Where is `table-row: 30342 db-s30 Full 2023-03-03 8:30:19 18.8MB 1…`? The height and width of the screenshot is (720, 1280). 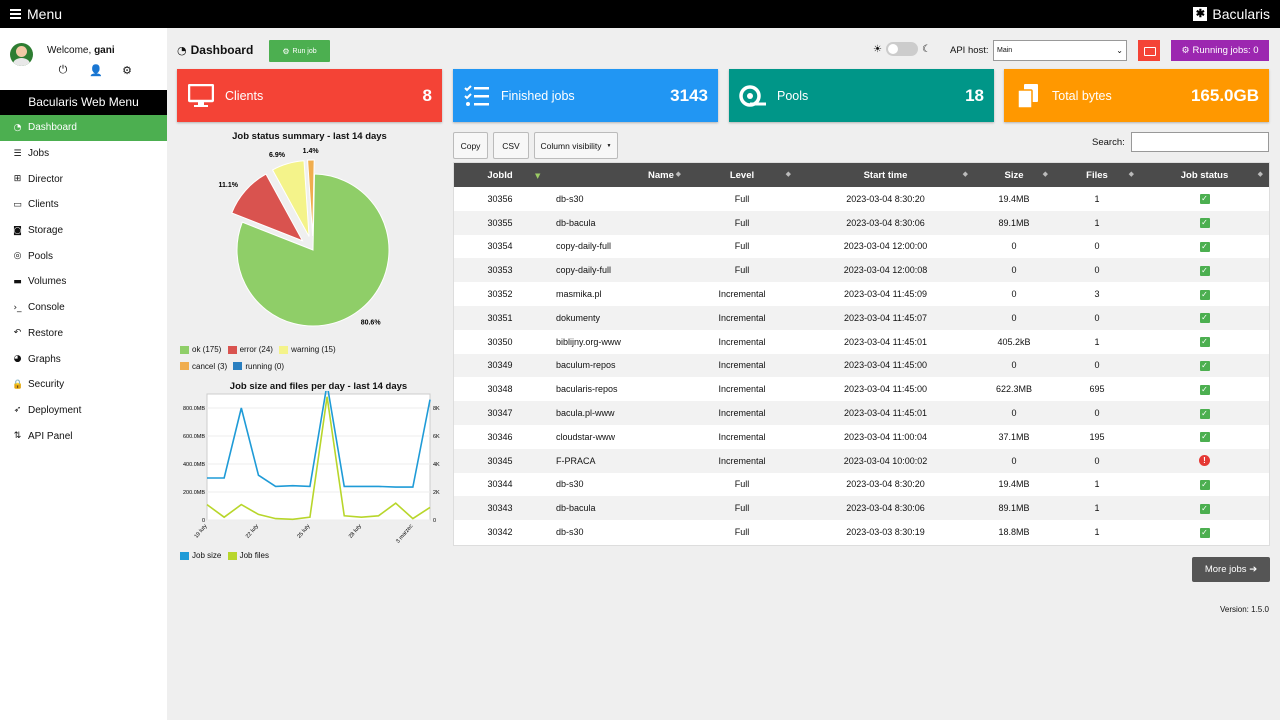
table-row: 30342 db-s30 Full 2023-03-03 8:30:19 18.8MB 1… is located at coordinates (861, 532).